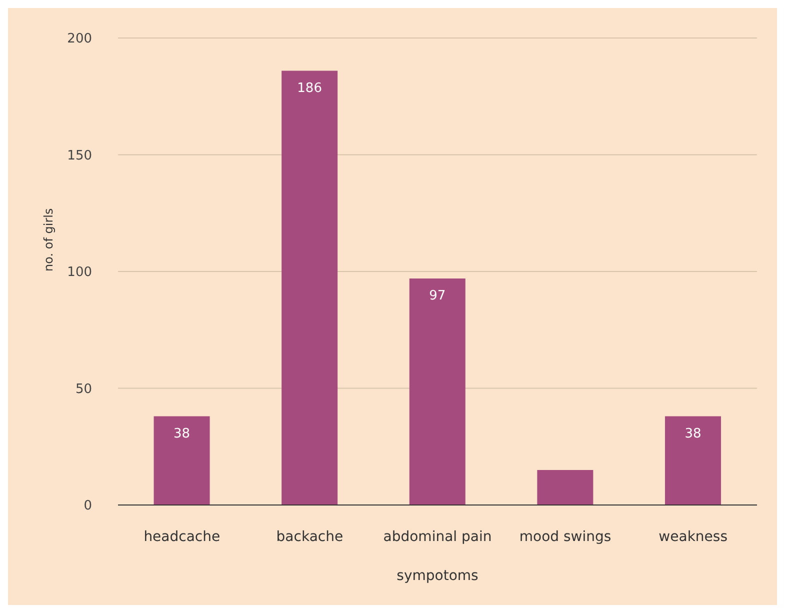  What do you see at coordinates (182, 536) in the screenshot?
I see `x-tick-label: headcache` at bounding box center [182, 536].